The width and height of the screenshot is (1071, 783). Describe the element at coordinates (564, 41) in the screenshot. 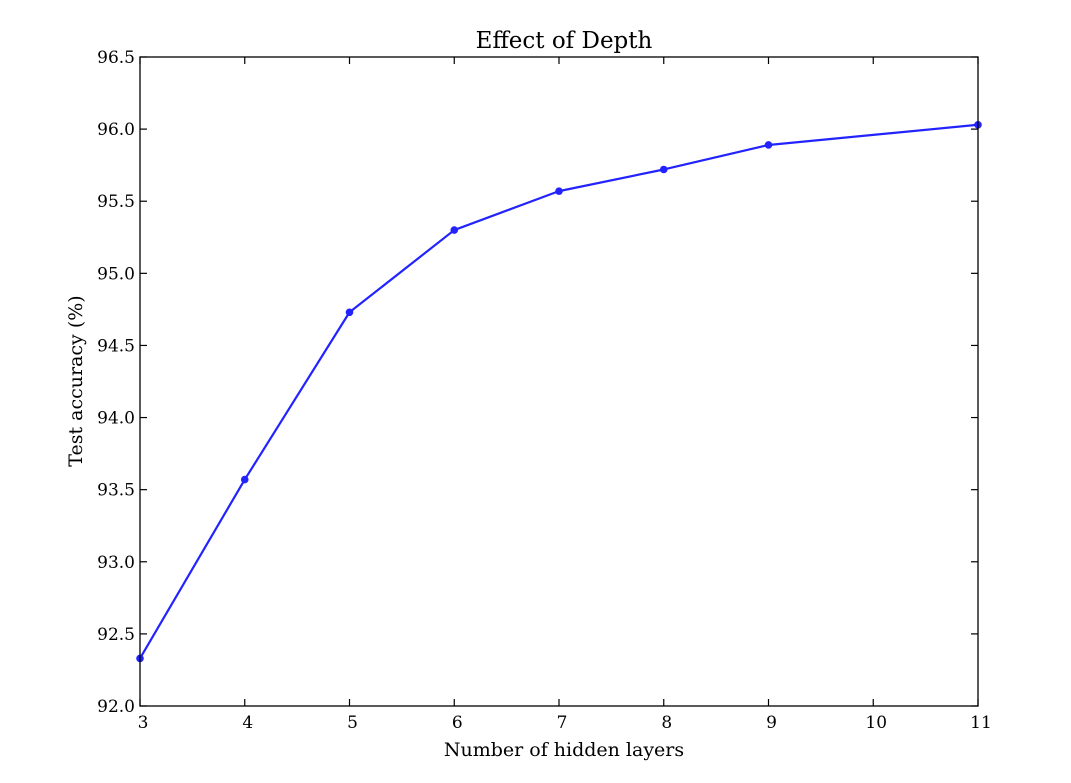

I see `chart-title: Effect of Depth` at that location.